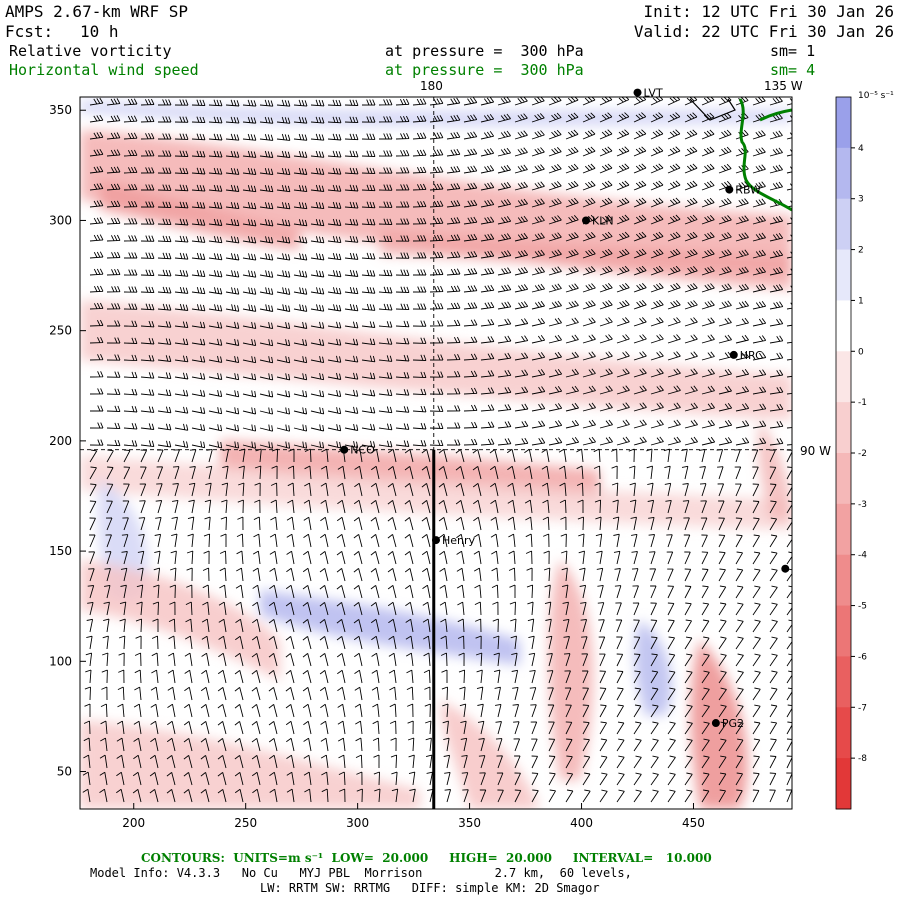 The image size is (900, 900). What do you see at coordinates (60, 110) in the screenshot?
I see `y-tick-label: 350` at bounding box center [60, 110].